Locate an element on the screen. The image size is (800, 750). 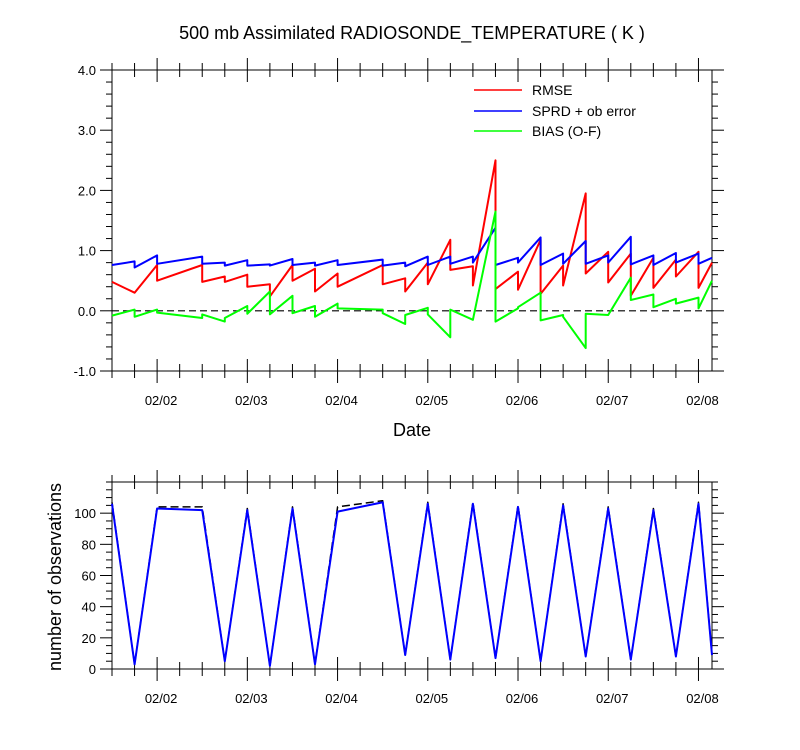
top-y-tick-label: 1.0 is located at coordinates (87, 251).